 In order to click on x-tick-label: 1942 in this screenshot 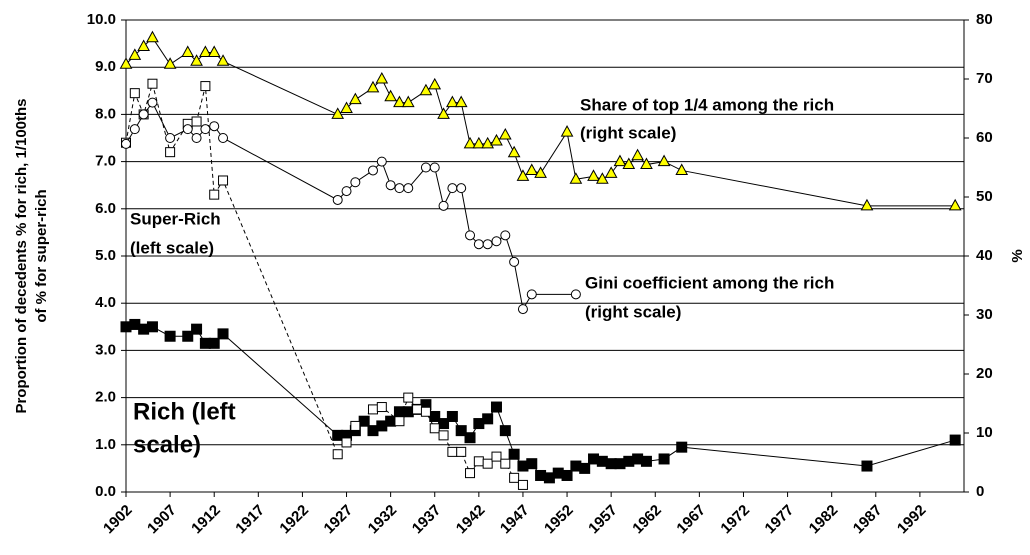, I will do `click(471, 520)`.